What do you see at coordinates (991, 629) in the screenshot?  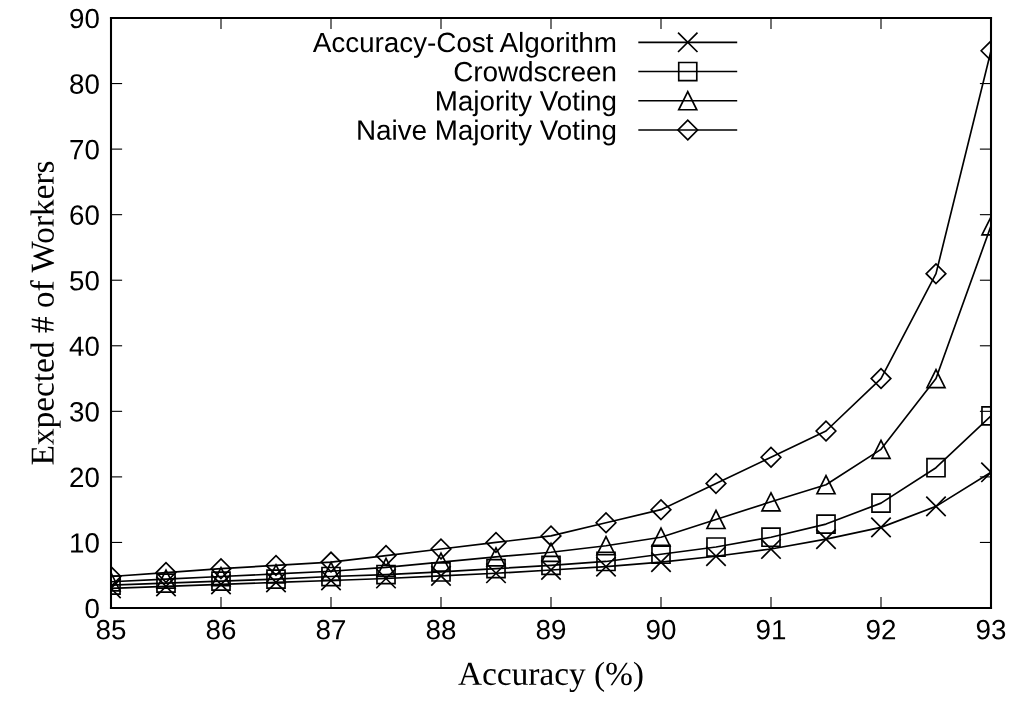 I see `x-tick-label: 93` at bounding box center [991, 629].